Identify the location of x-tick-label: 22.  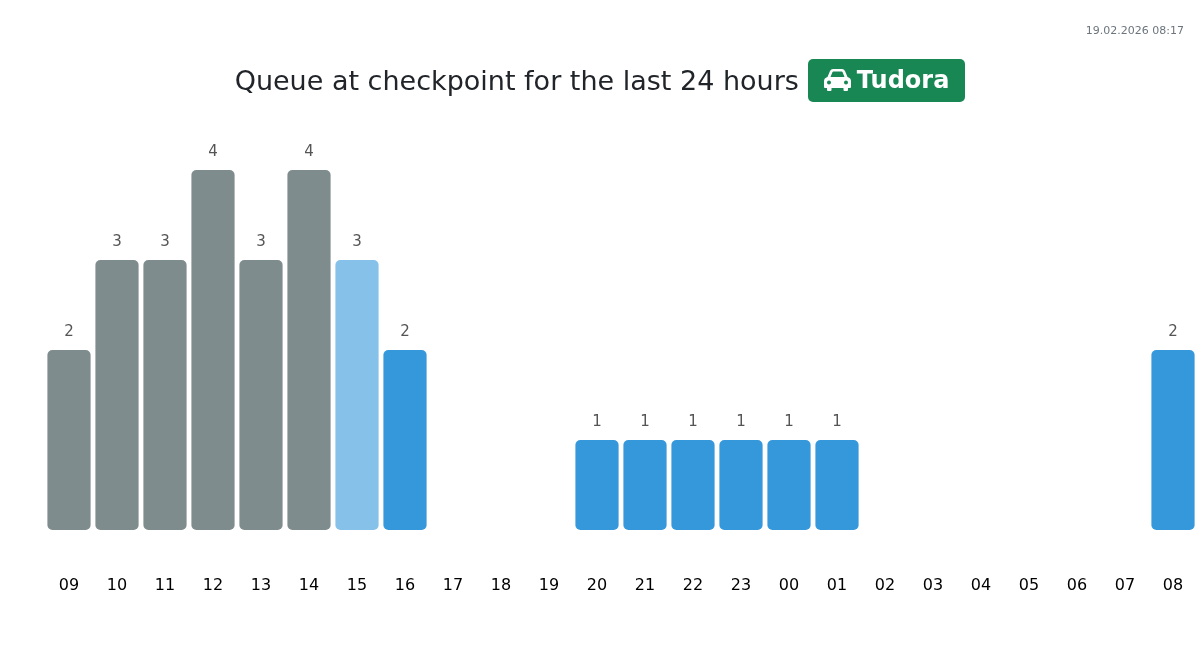
(693, 584).